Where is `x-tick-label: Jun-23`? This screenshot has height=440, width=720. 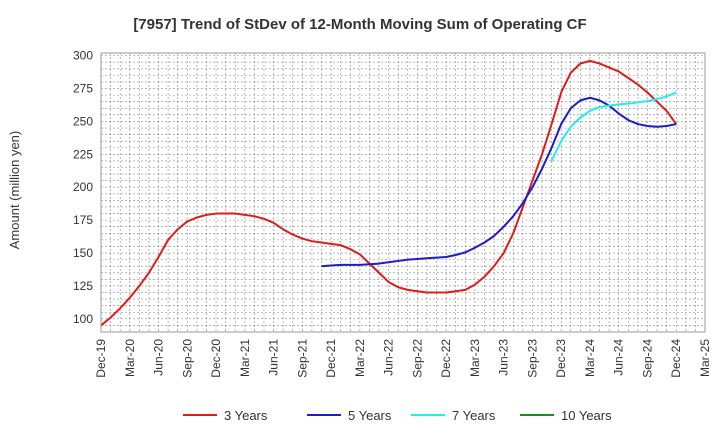
x-tick-label: Jun-23 is located at coordinates (504, 357).